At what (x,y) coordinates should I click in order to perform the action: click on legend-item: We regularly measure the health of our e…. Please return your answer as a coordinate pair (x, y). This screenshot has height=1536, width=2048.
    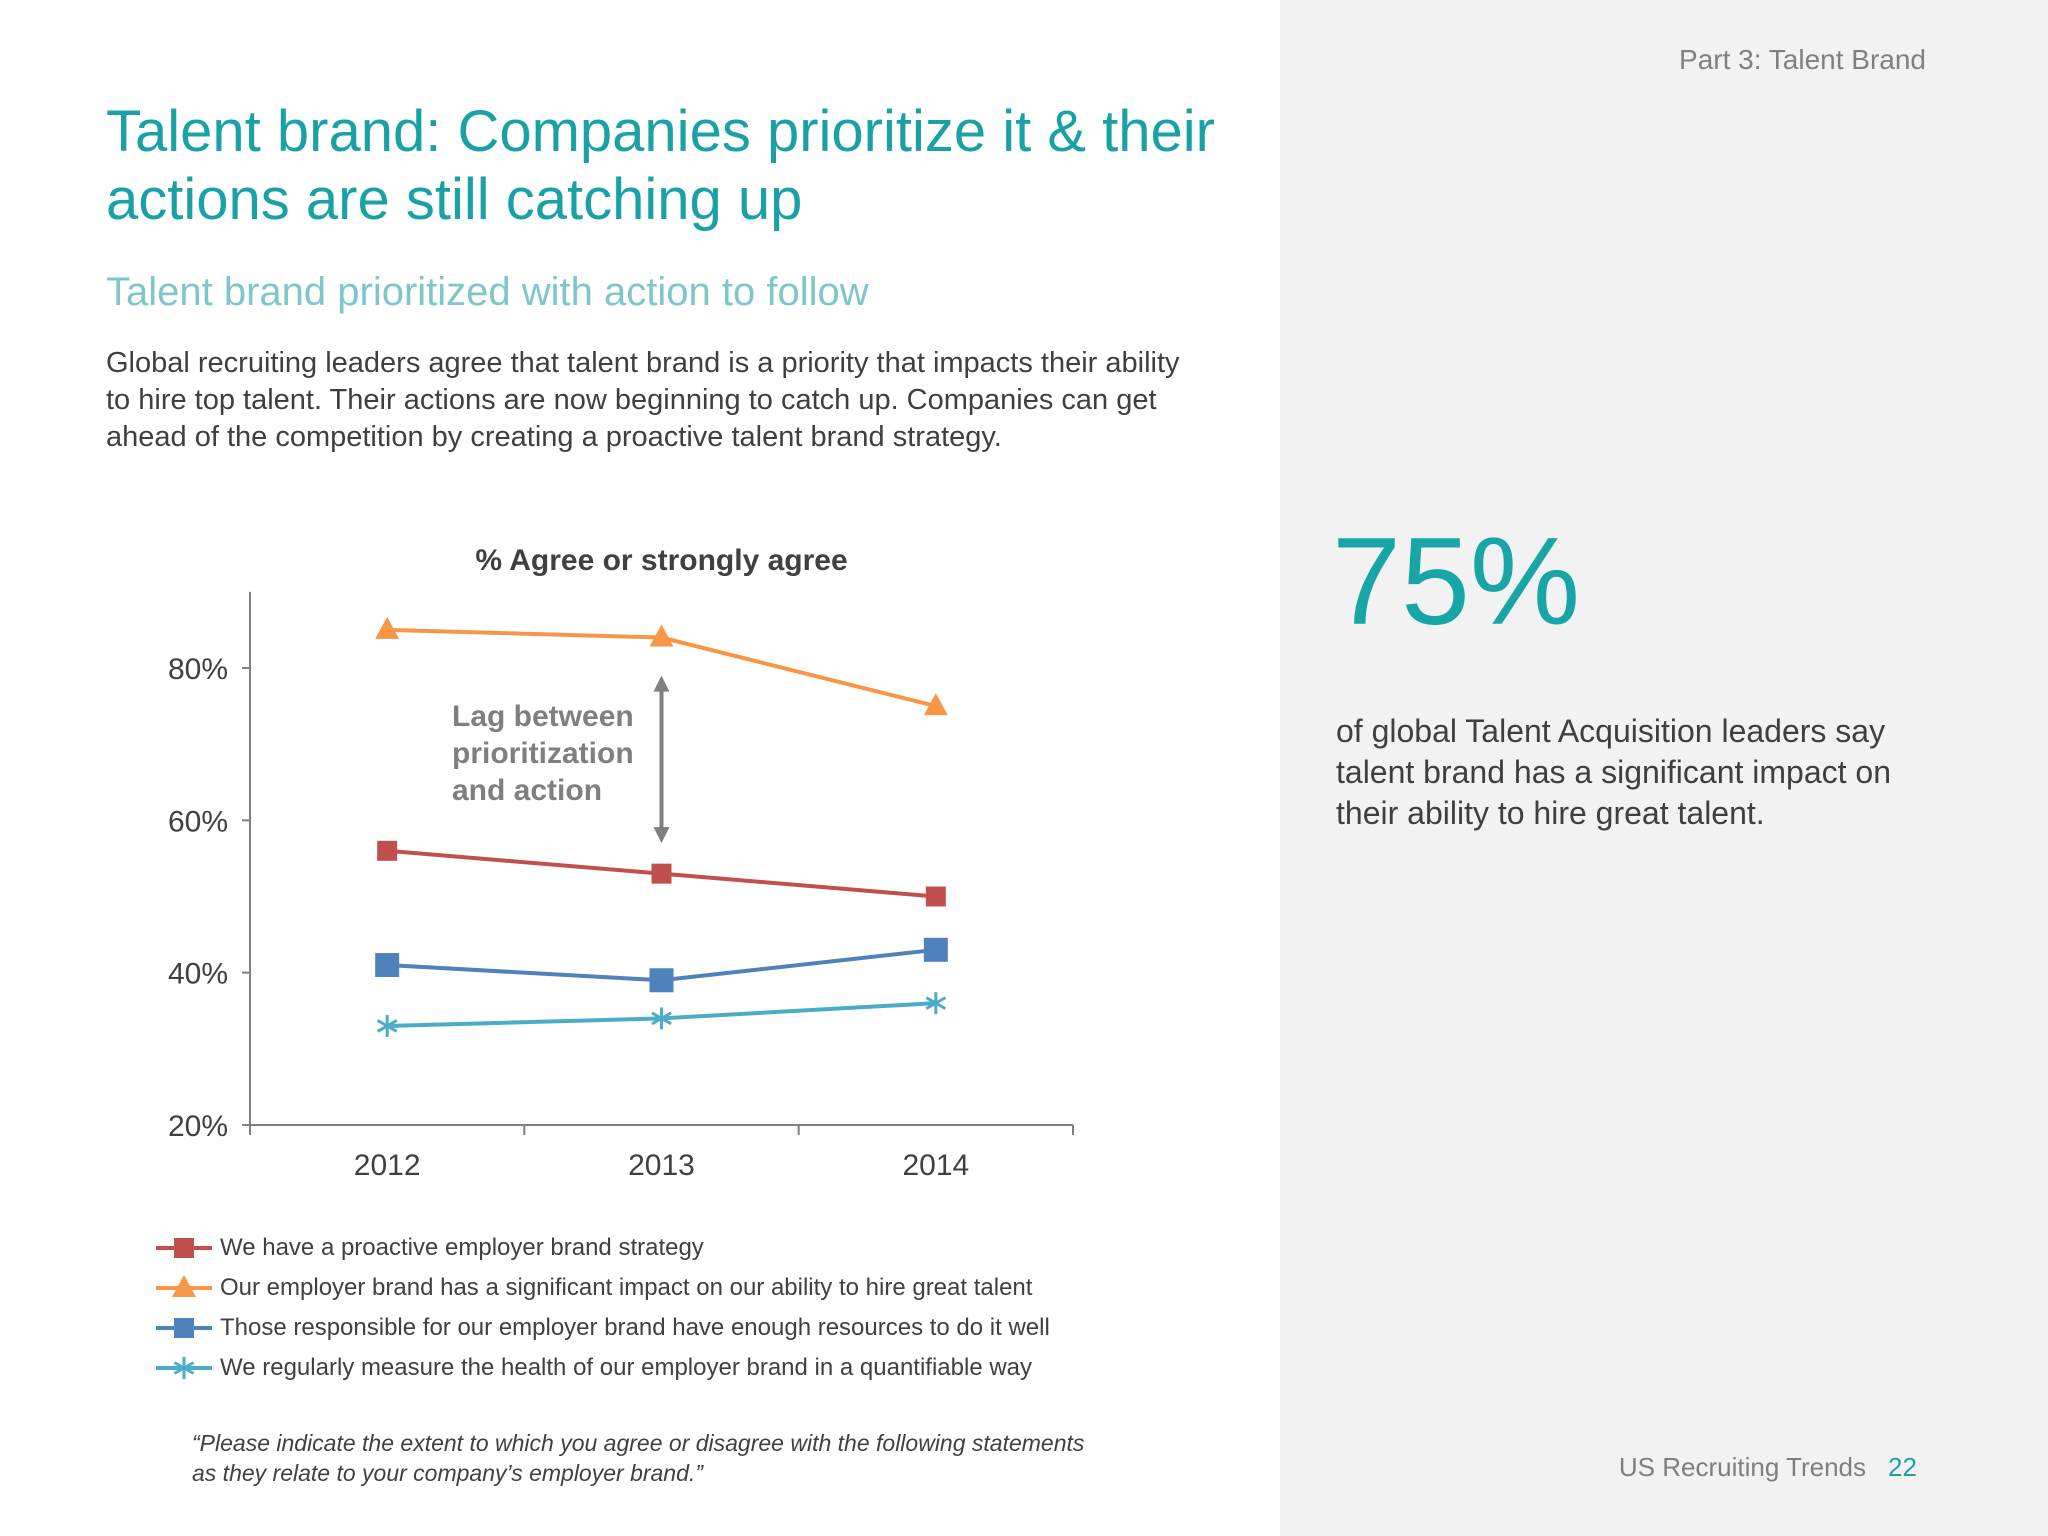
    Looking at the image, I should click on (682, 1368).